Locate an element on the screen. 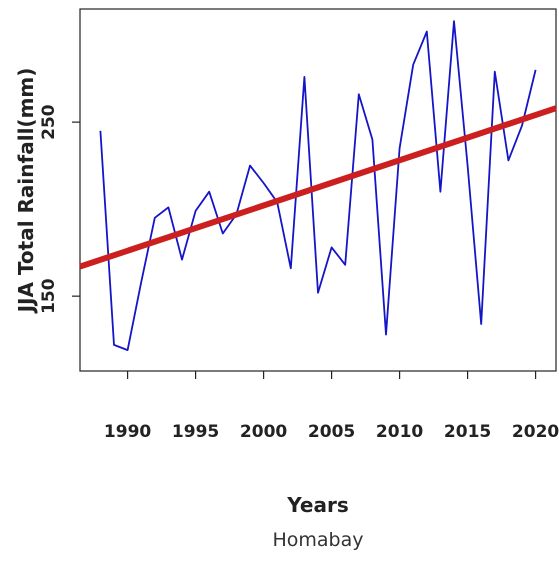 The height and width of the screenshot is (566, 559). x-tick-label: 2005 is located at coordinates (331, 432).